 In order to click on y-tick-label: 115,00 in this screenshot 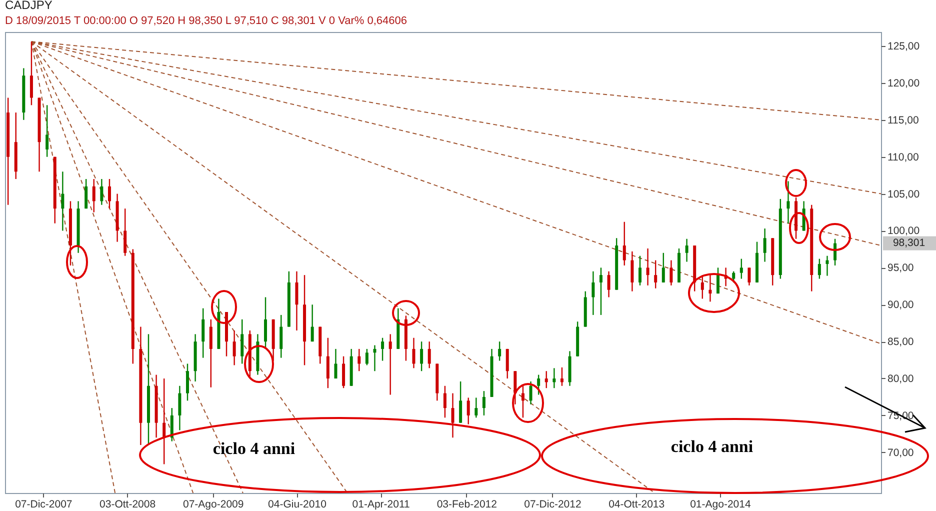, I will do `click(903, 120)`.